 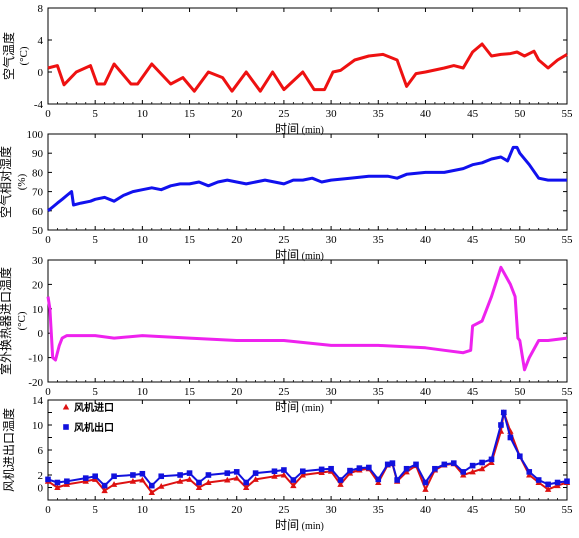 I want to click on y-tick-label: 20, so click(x=38, y=285).